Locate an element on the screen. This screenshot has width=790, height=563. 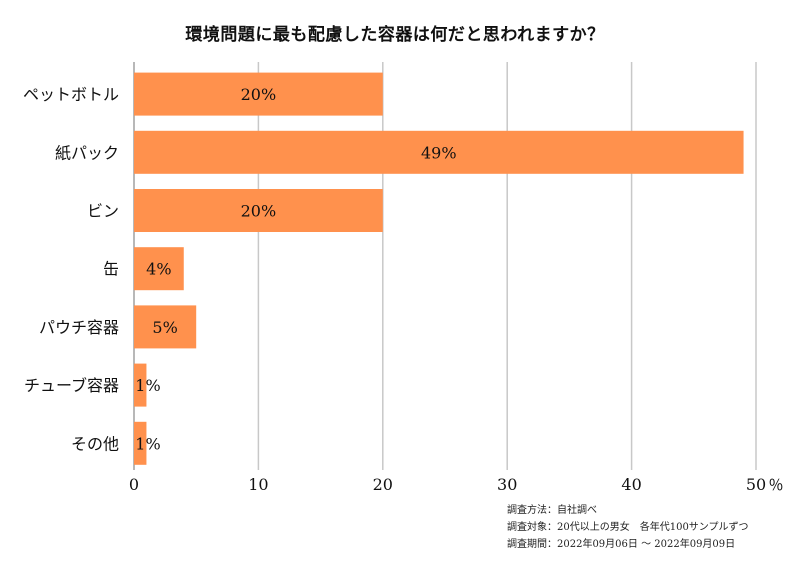
category-label: 紙パック is located at coordinates (87, 152).